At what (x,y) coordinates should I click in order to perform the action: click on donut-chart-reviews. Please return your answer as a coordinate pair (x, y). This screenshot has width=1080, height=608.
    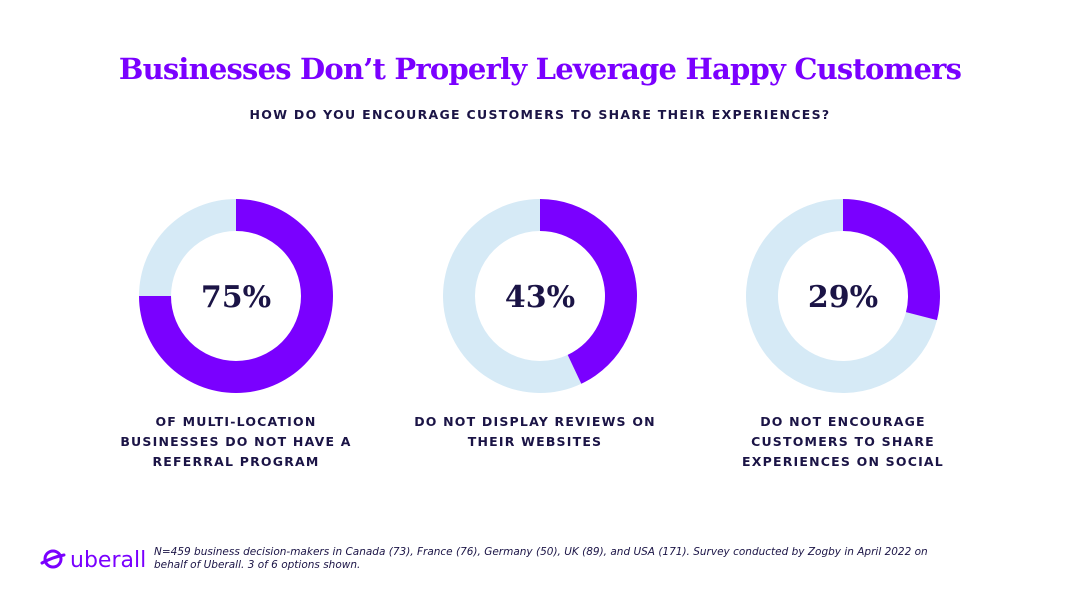
    Looking at the image, I should click on (539, 296).